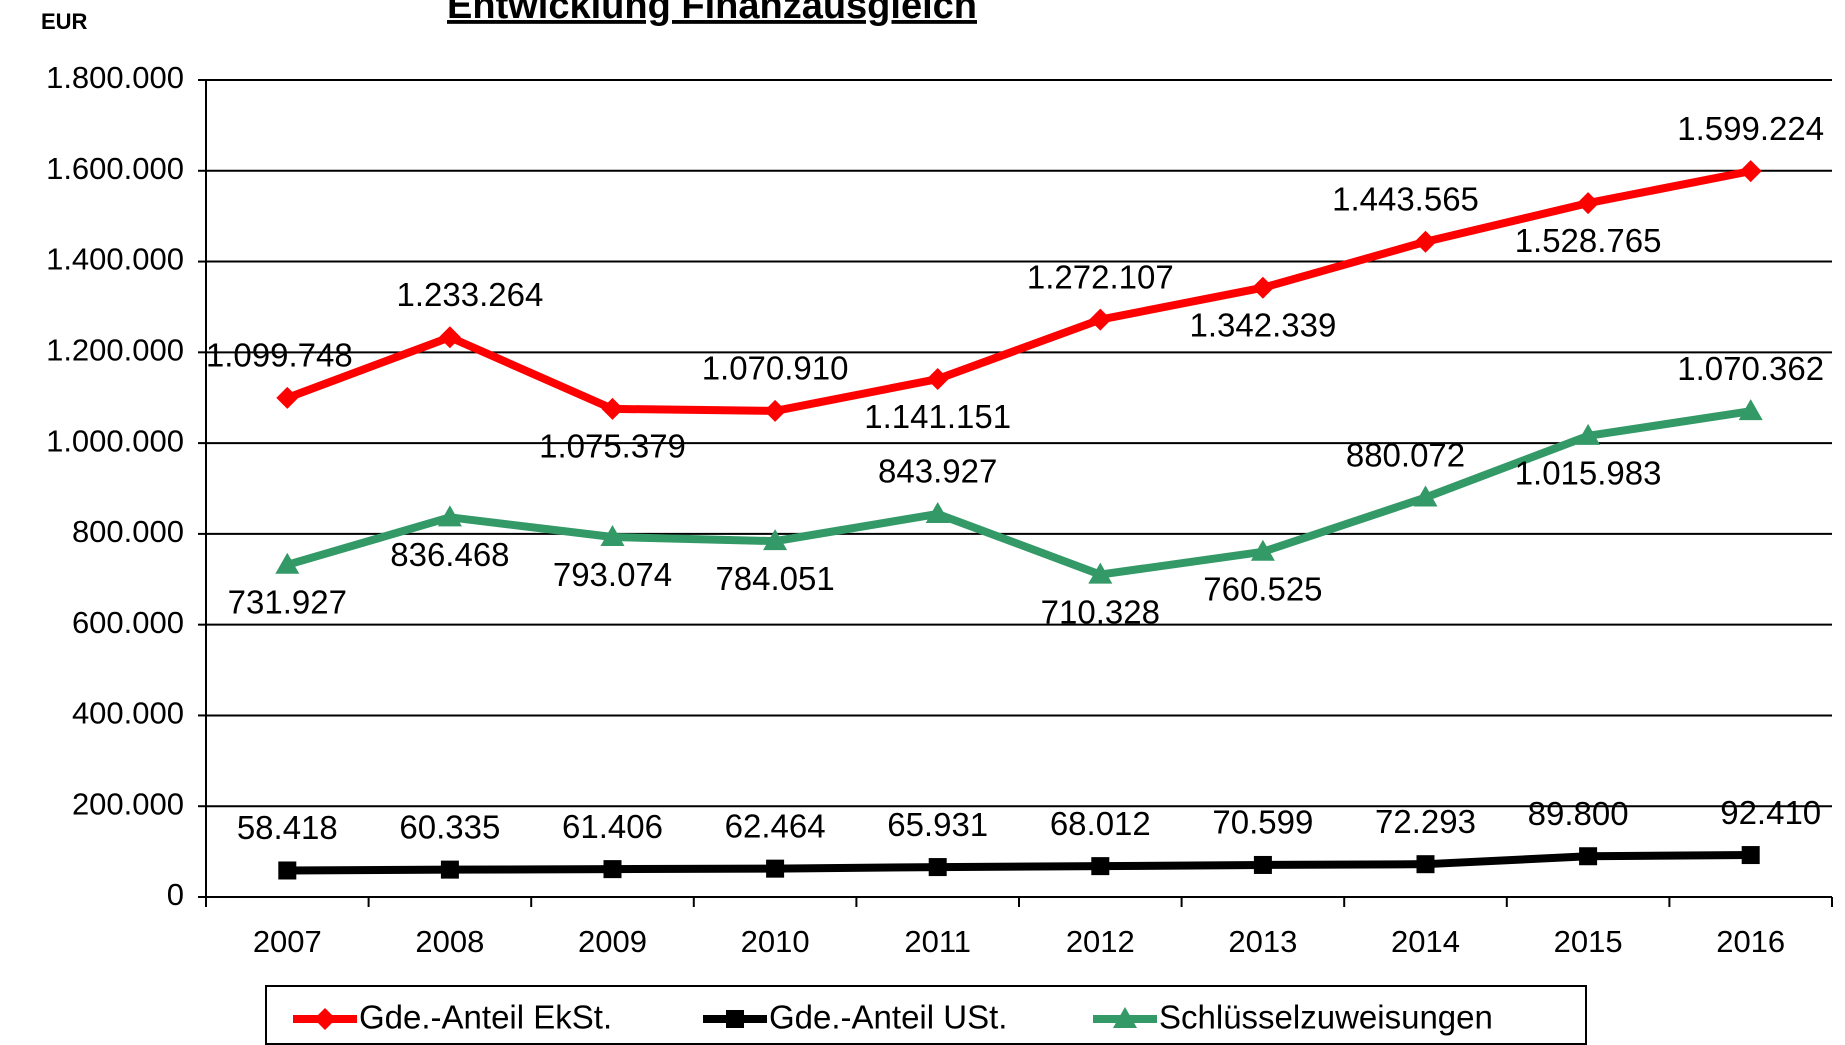  I want to click on y-tick-label: 1.600.000, so click(115, 168).